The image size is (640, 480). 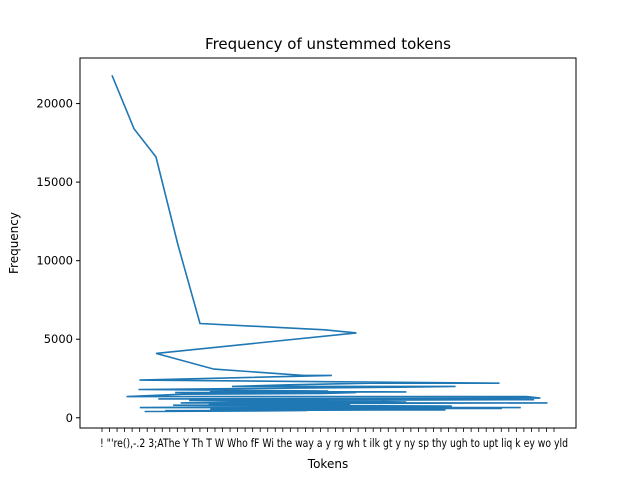 I want to click on y-axis-label: Frequency, so click(x=14, y=243).